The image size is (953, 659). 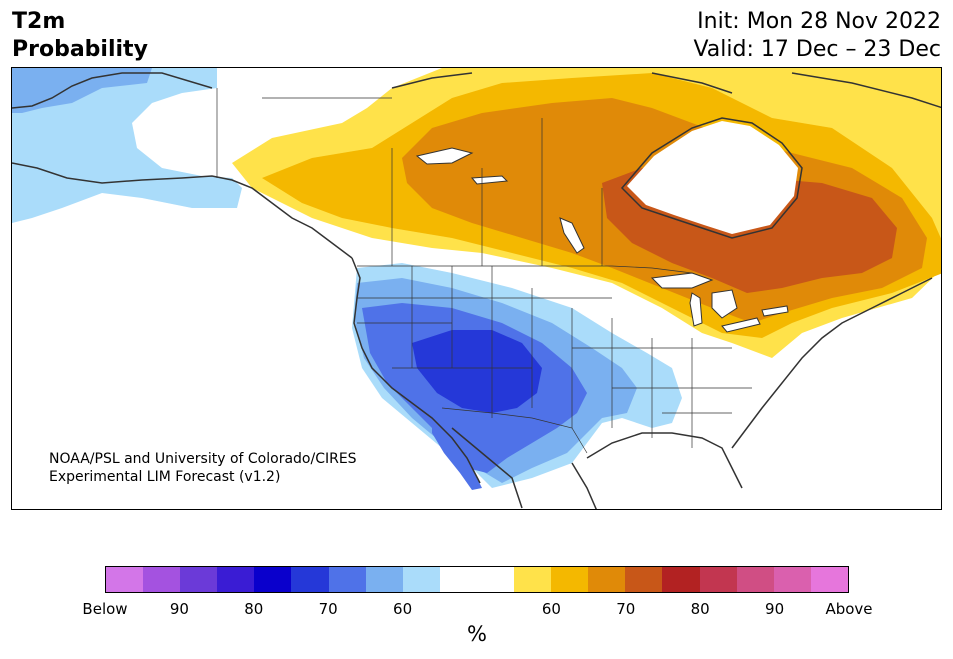 What do you see at coordinates (661, 378) in the screenshot?
I see `state-lines-east` at bounding box center [661, 378].